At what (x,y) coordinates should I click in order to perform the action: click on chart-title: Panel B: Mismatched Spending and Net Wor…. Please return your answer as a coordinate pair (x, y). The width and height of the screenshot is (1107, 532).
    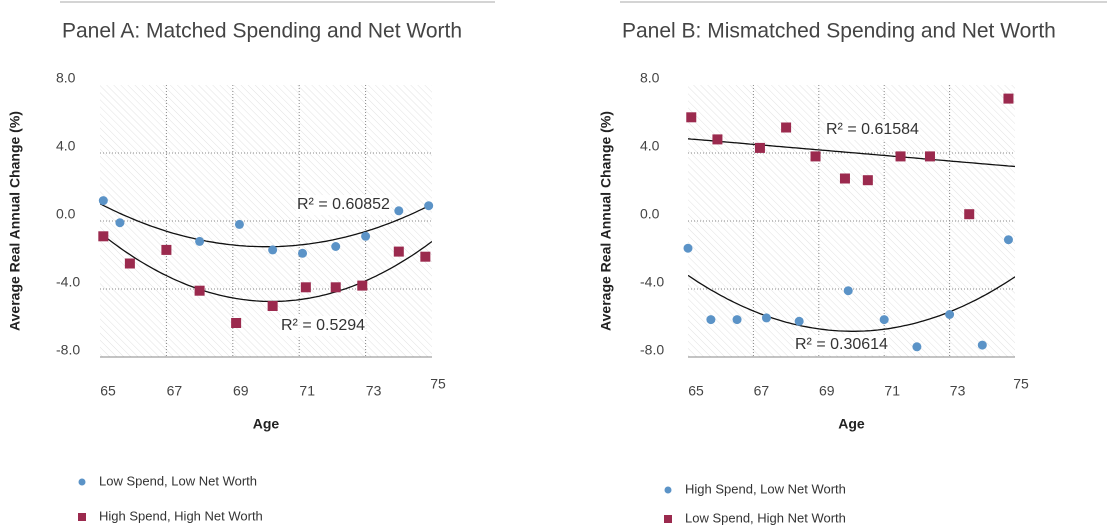
    Looking at the image, I should click on (839, 31).